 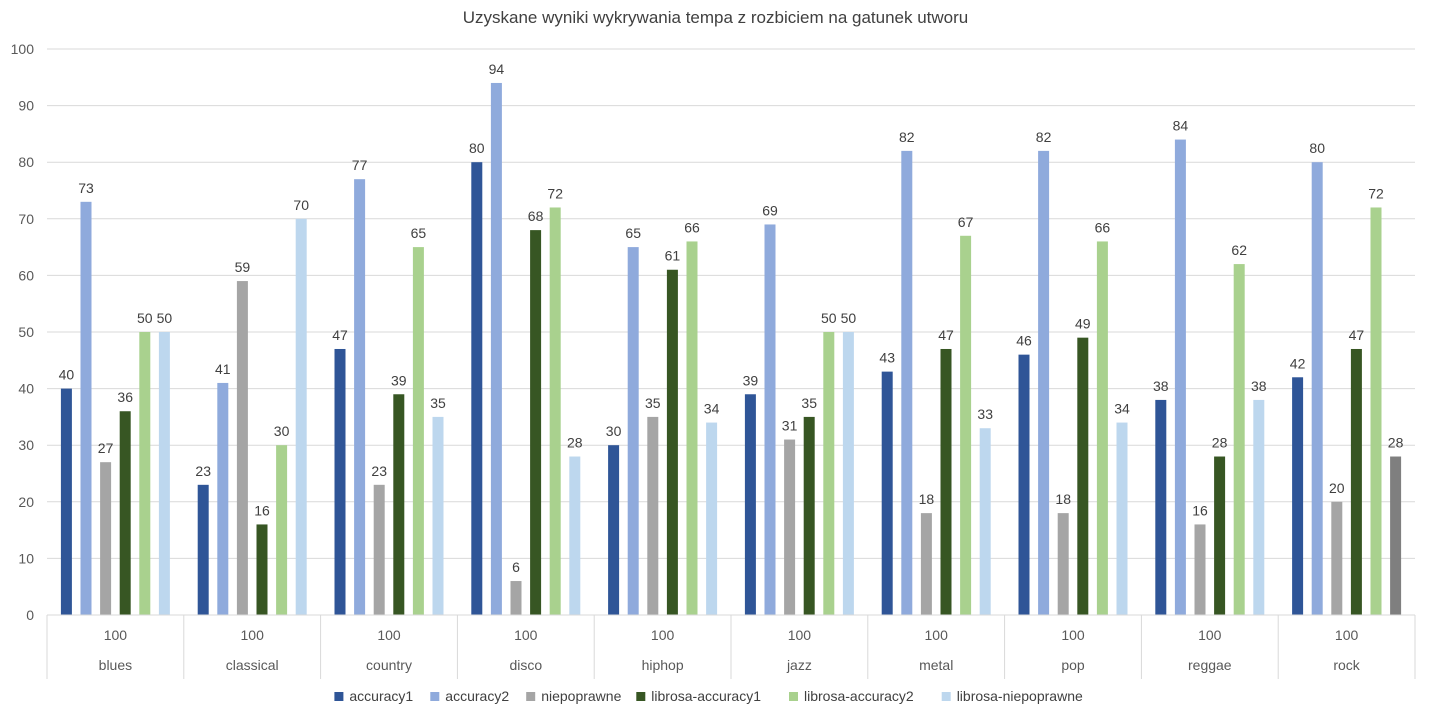 What do you see at coordinates (633, 233) in the screenshot?
I see `data-label: 65` at bounding box center [633, 233].